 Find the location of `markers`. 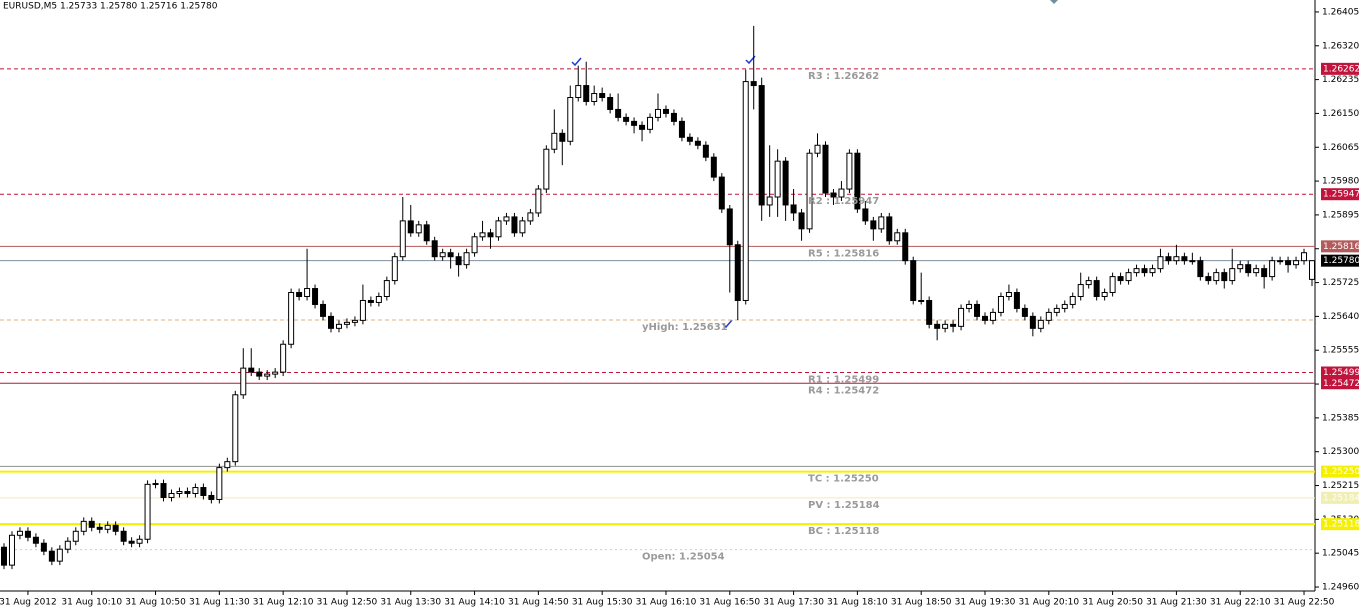

markers is located at coordinates (663, 192).